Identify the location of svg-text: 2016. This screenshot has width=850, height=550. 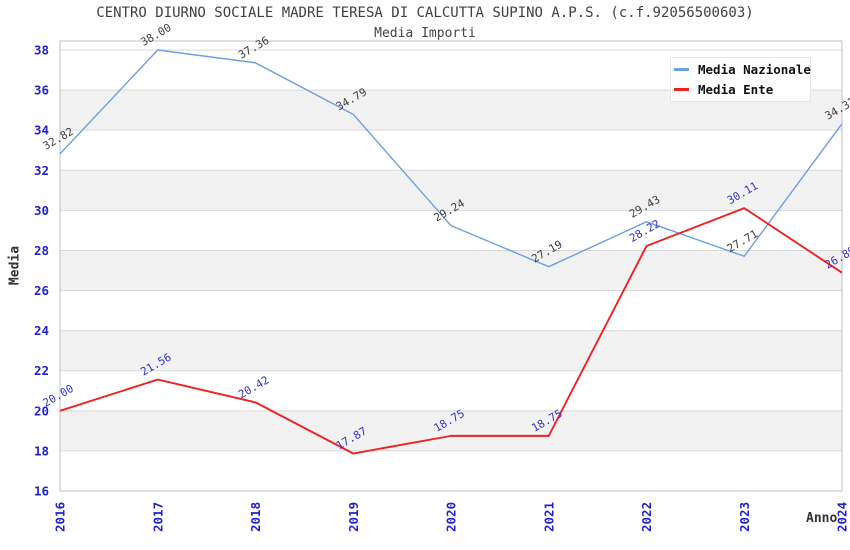
(60, 517).